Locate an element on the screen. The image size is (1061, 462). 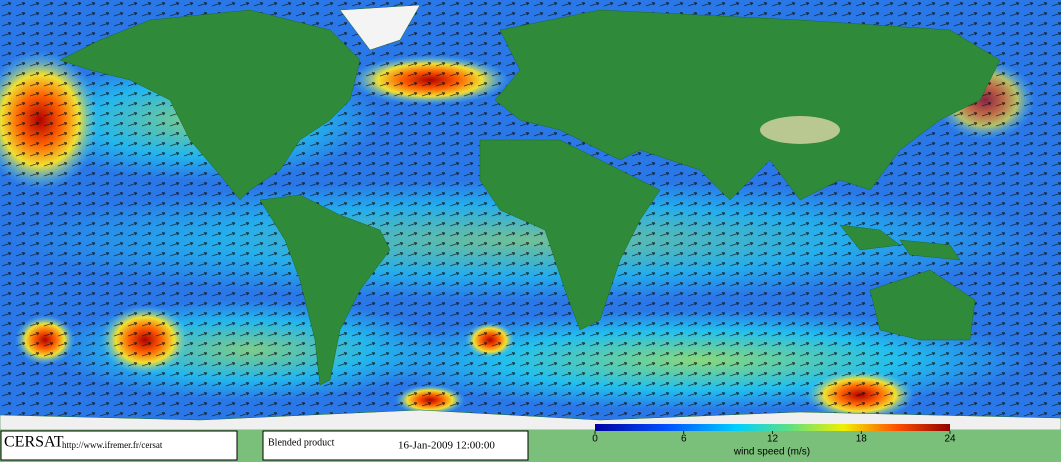
source-box is located at coordinates (119, 445).